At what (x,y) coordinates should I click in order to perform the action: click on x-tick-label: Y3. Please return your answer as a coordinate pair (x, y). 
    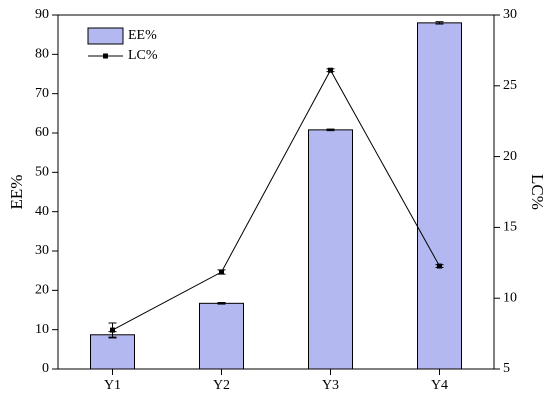
    Looking at the image, I should click on (330, 385).